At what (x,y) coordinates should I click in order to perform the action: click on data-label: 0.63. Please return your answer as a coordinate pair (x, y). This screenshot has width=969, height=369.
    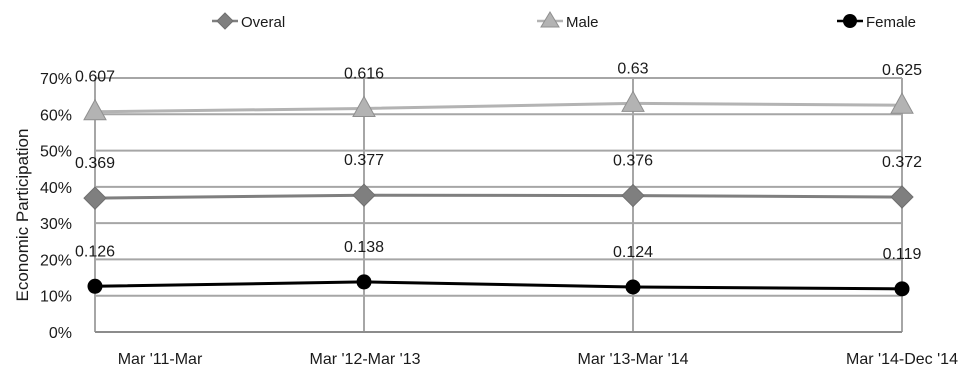
    Looking at the image, I should click on (632, 68).